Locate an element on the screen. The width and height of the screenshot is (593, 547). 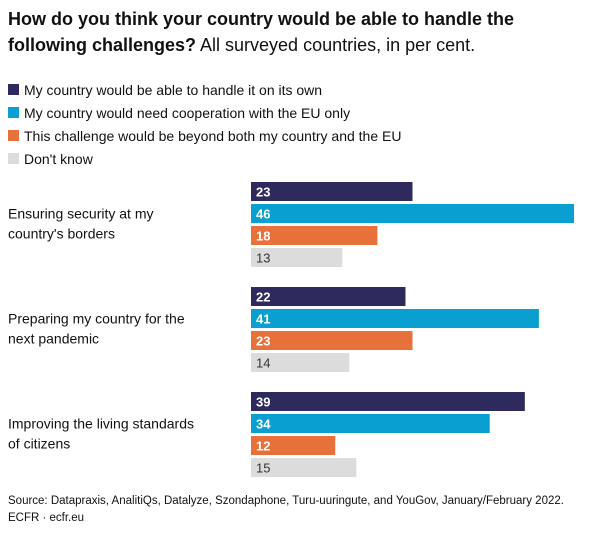
data-label: 12 is located at coordinates (263, 446).